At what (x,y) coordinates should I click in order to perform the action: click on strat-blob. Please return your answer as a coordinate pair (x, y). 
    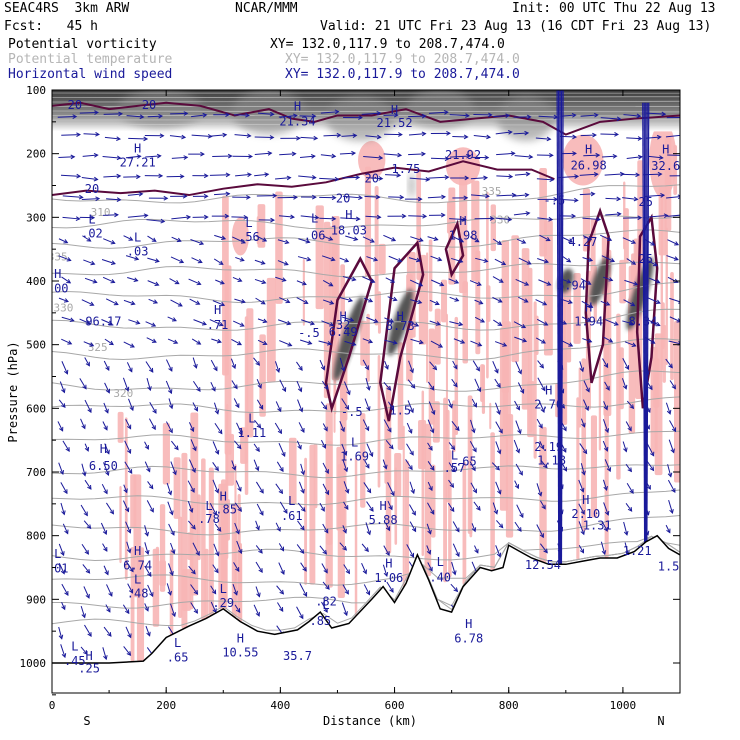
    Looking at the image, I should click on (412, 185).